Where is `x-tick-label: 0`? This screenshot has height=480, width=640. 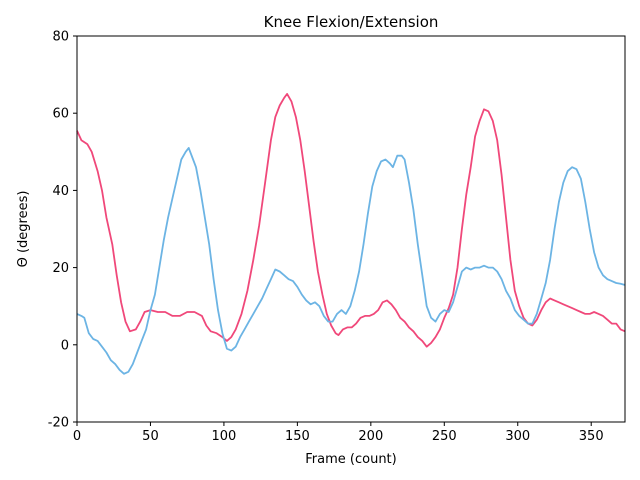 x-tick-label: 0 is located at coordinates (77, 436).